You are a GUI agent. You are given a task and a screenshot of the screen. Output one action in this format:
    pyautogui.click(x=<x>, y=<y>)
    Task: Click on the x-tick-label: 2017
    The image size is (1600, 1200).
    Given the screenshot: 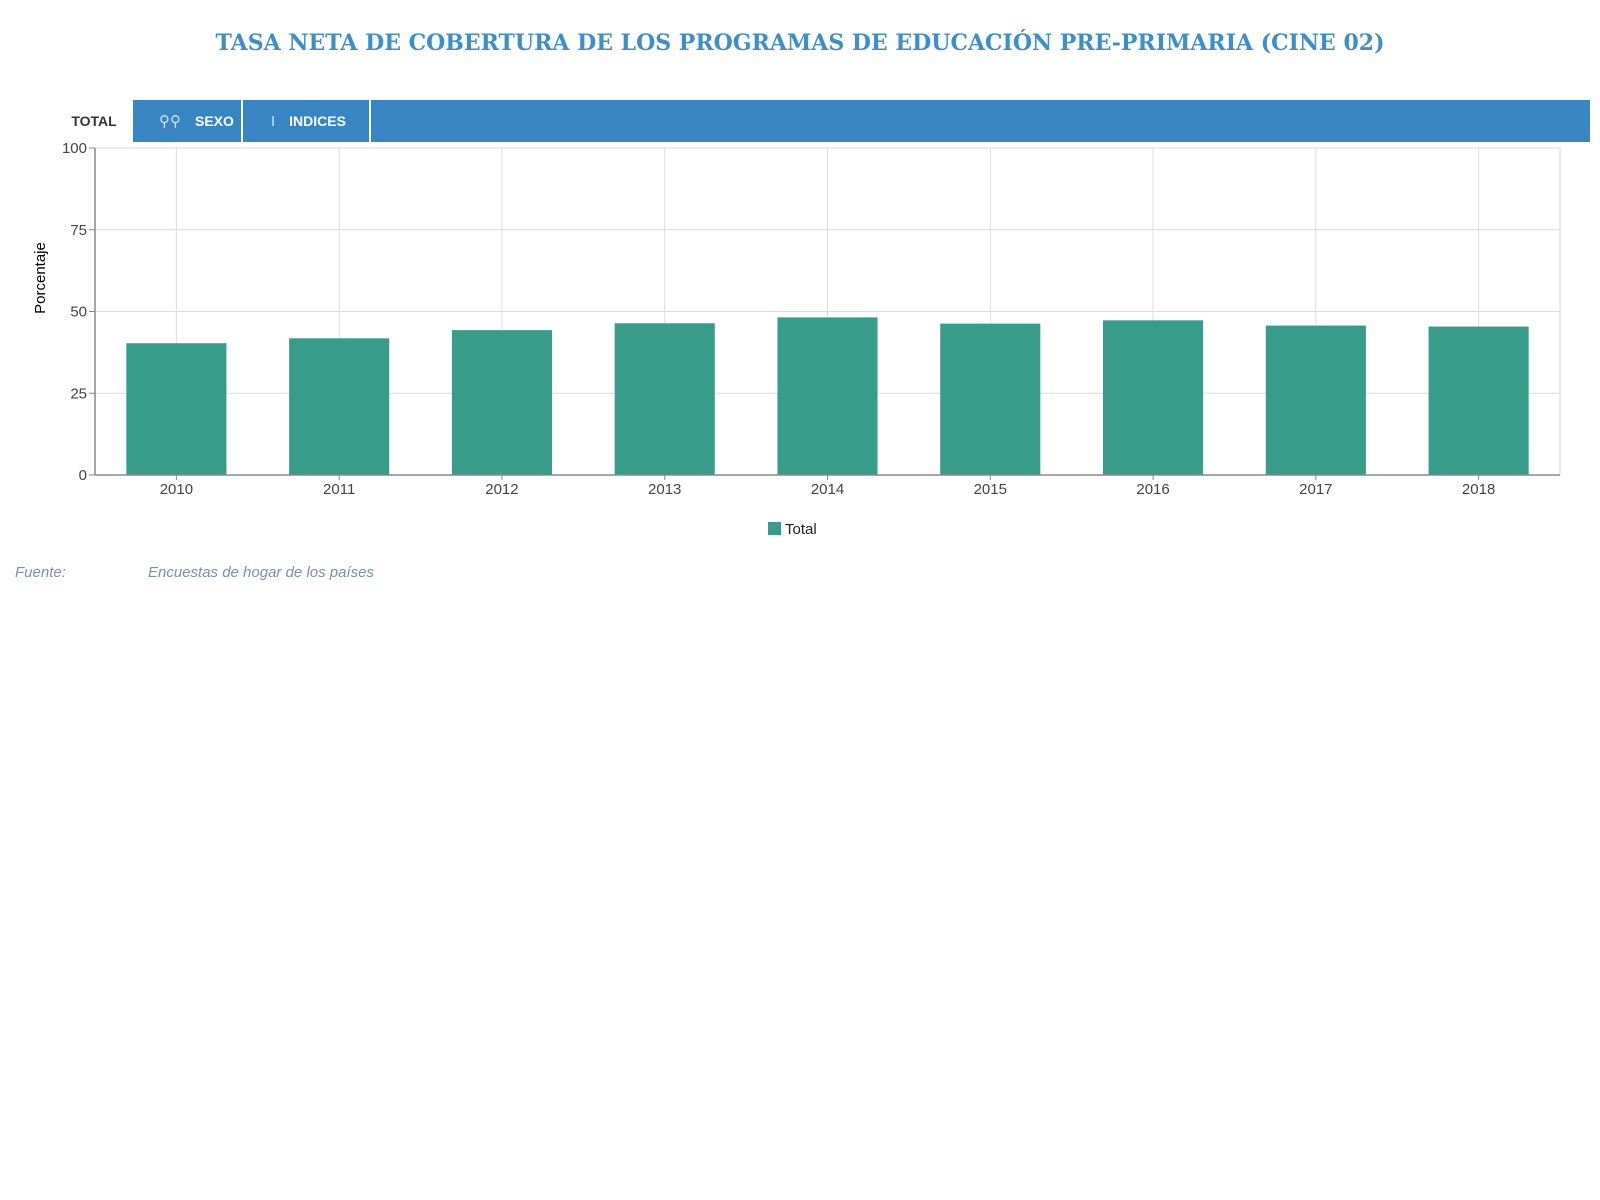 What is the action you would take?
    pyautogui.click(x=1315, y=489)
    